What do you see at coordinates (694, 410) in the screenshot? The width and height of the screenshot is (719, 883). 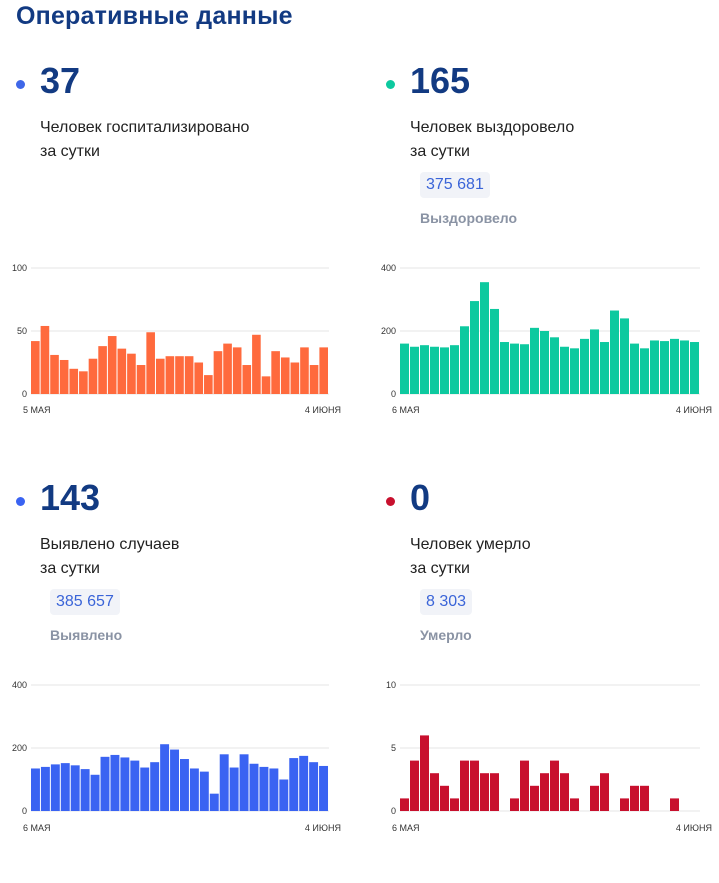 I see `recovered-x-end-label: 4 ИЮНЯ` at bounding box center [694, 410].